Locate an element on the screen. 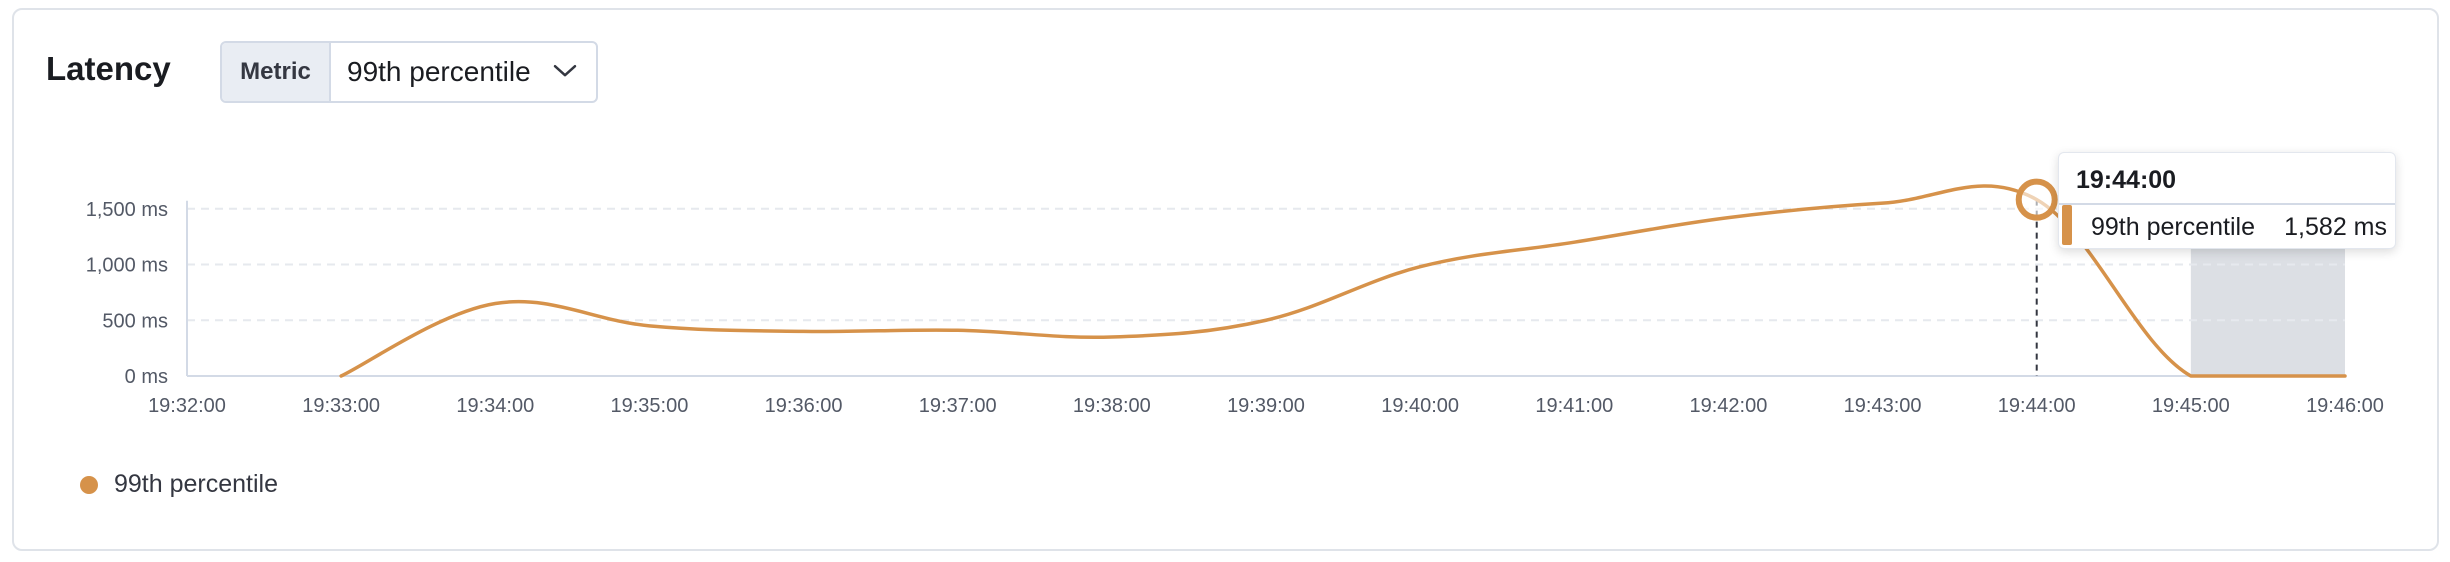 The height and width of the screenshot is (562, 2450). x-tick-label: 19:40:00 is located at coordinates (1420, 406).